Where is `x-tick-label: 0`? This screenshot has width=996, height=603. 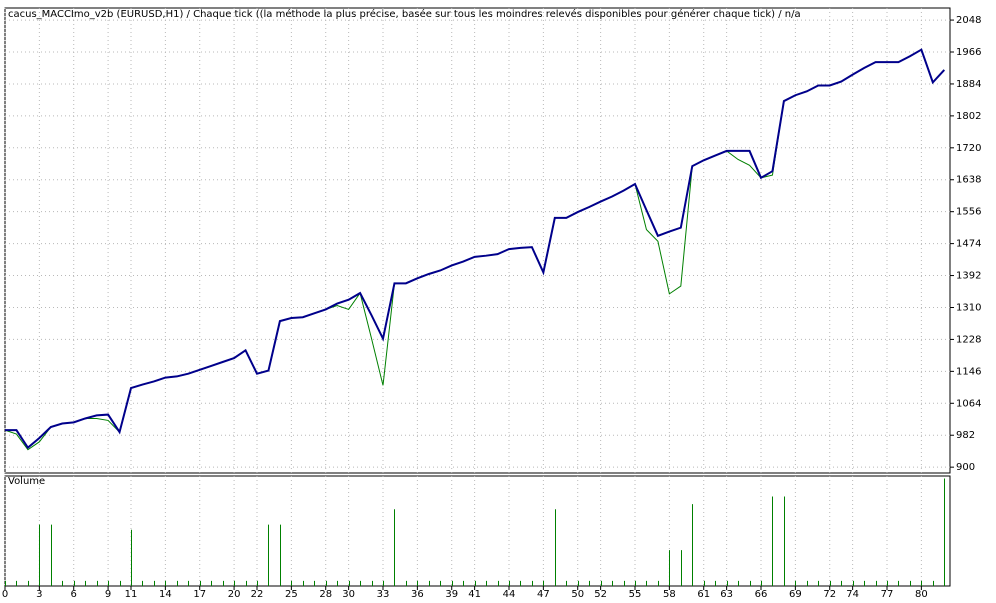
x-tick-label: 0 is located at coordinates (5, 594).